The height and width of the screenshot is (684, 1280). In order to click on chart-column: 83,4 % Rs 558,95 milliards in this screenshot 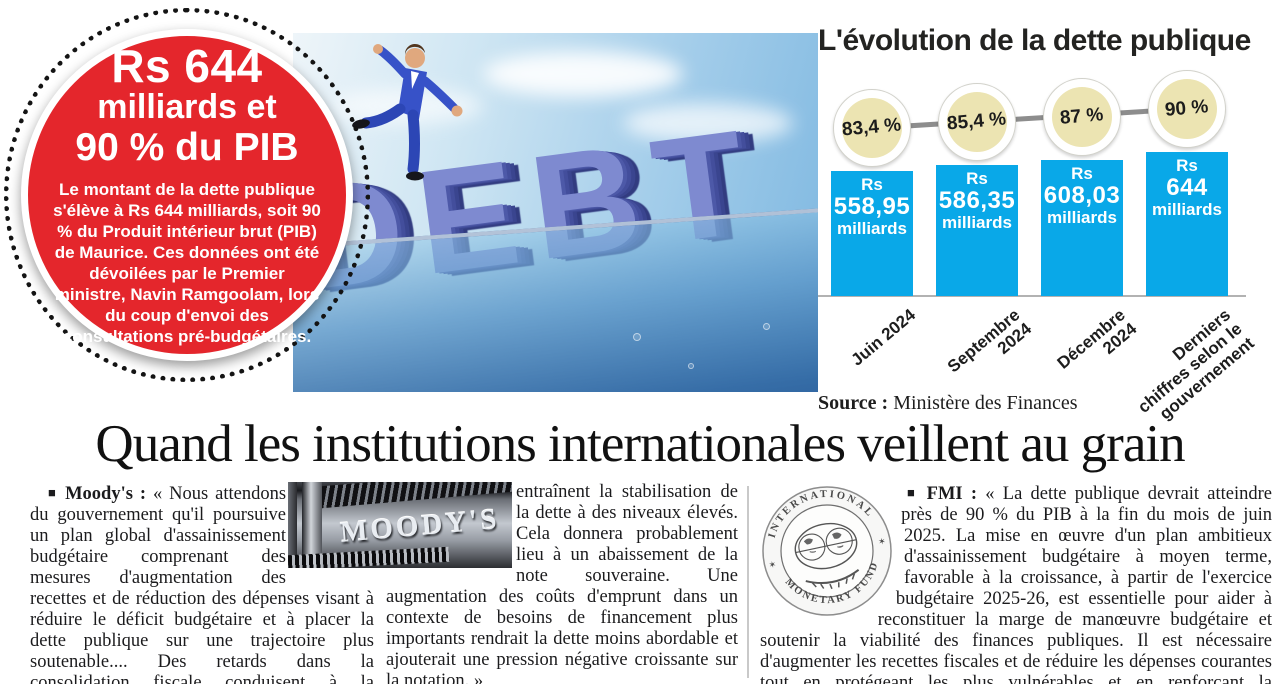, I will do `click(872, 180)`.